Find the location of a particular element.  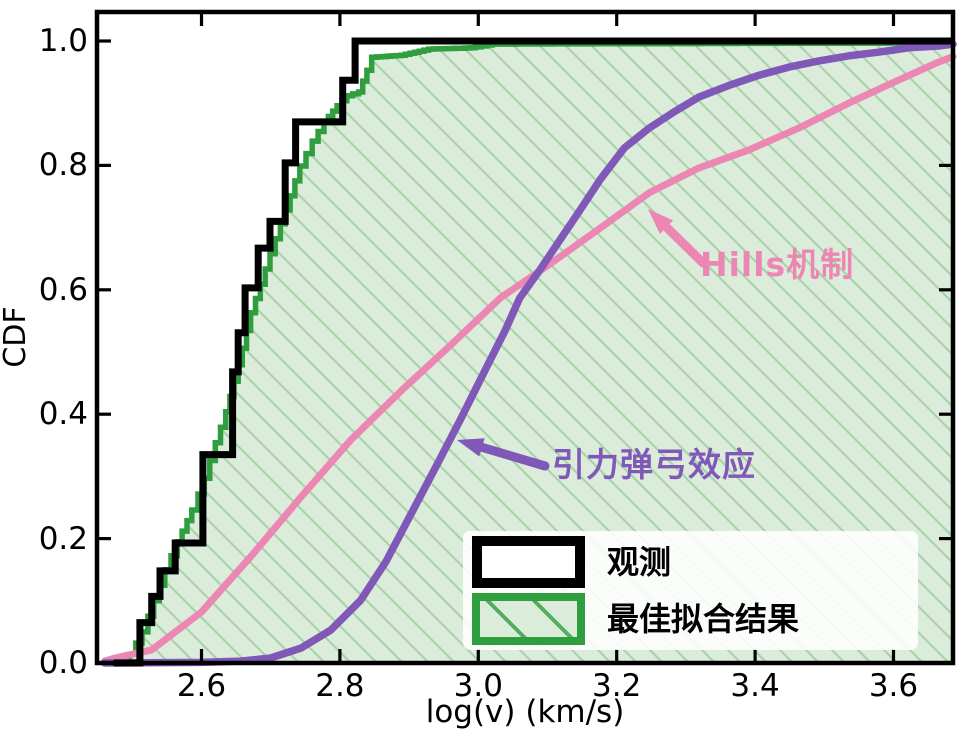

legend-label-observed: 观测 is located at coordinates (639, 562).